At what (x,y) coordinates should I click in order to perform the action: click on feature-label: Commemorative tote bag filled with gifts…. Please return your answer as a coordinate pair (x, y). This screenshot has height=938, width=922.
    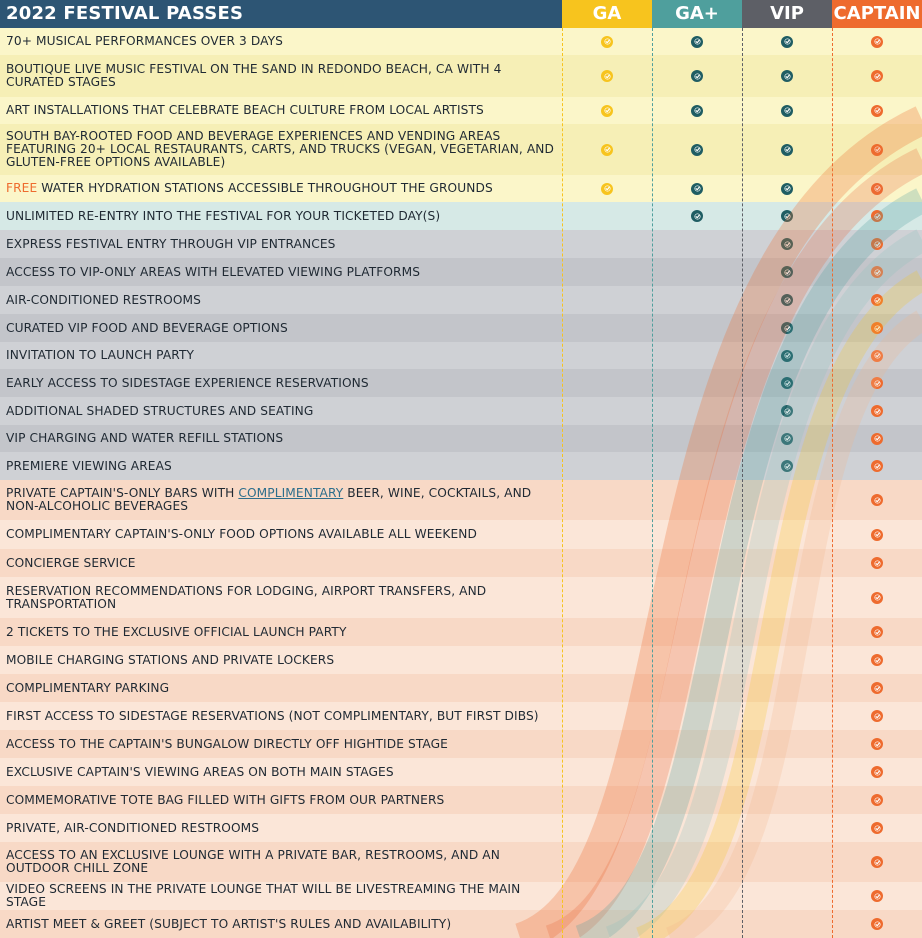
    Looking at the image, I should click on (281, 800).